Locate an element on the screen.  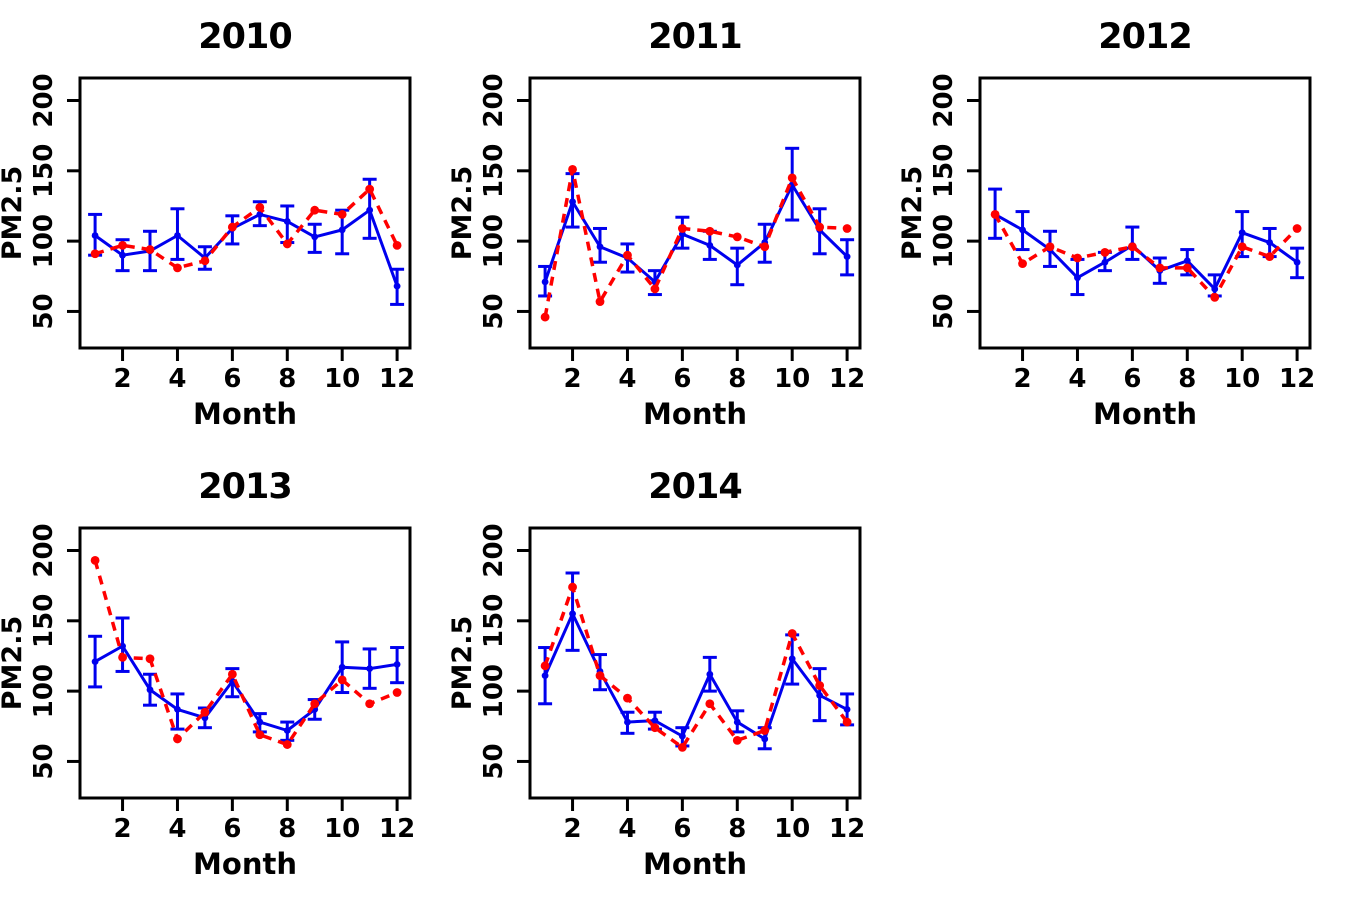
x-tick-label: 4 is located at coordinates (177, 379).